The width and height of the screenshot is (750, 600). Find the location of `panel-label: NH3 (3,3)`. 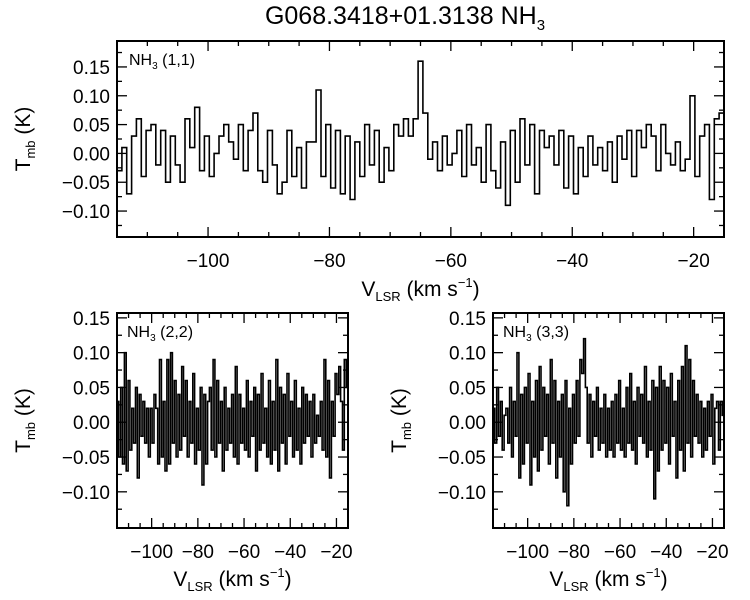

panel-label: NH3 (3,3) is located at coordinates (536, 334).